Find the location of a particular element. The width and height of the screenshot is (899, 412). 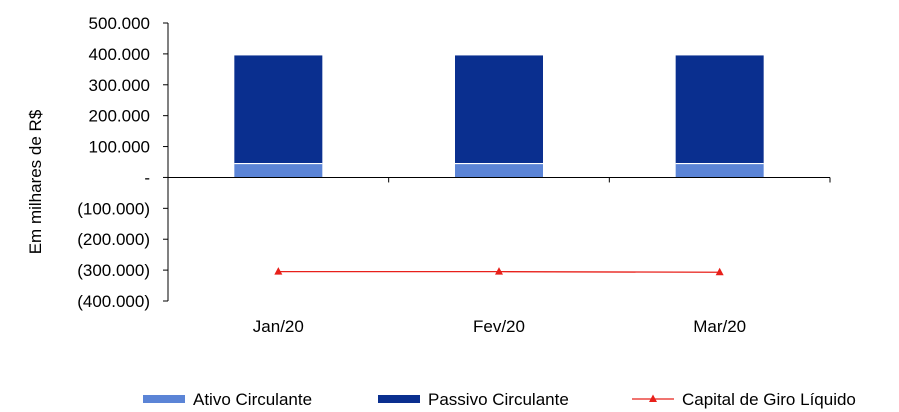

y-tick-label: (400.000) is located at coordinates (113, 301).